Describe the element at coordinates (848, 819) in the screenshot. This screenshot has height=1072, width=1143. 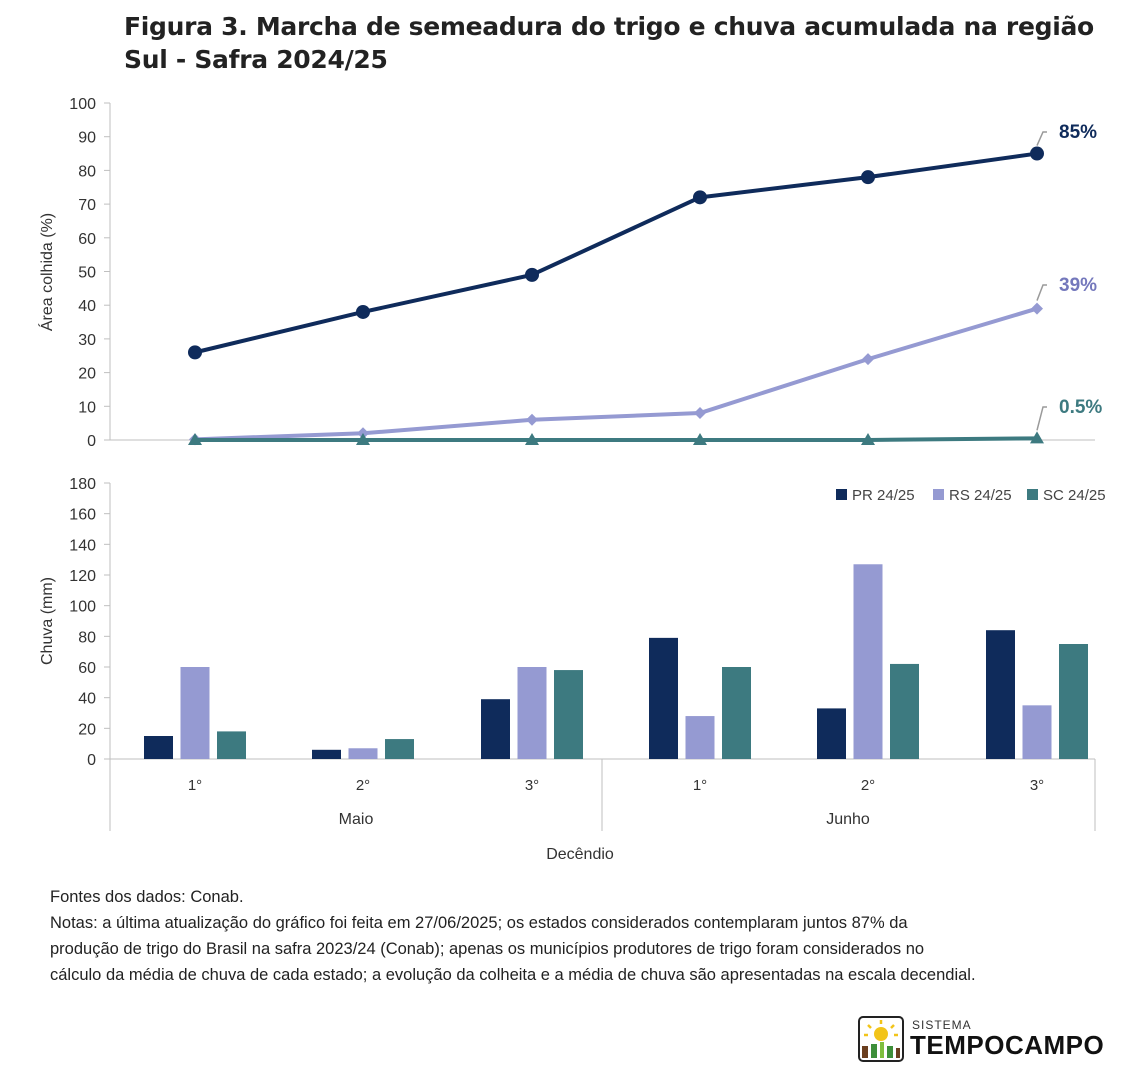
I see `x-group-label: Junho` at that location.